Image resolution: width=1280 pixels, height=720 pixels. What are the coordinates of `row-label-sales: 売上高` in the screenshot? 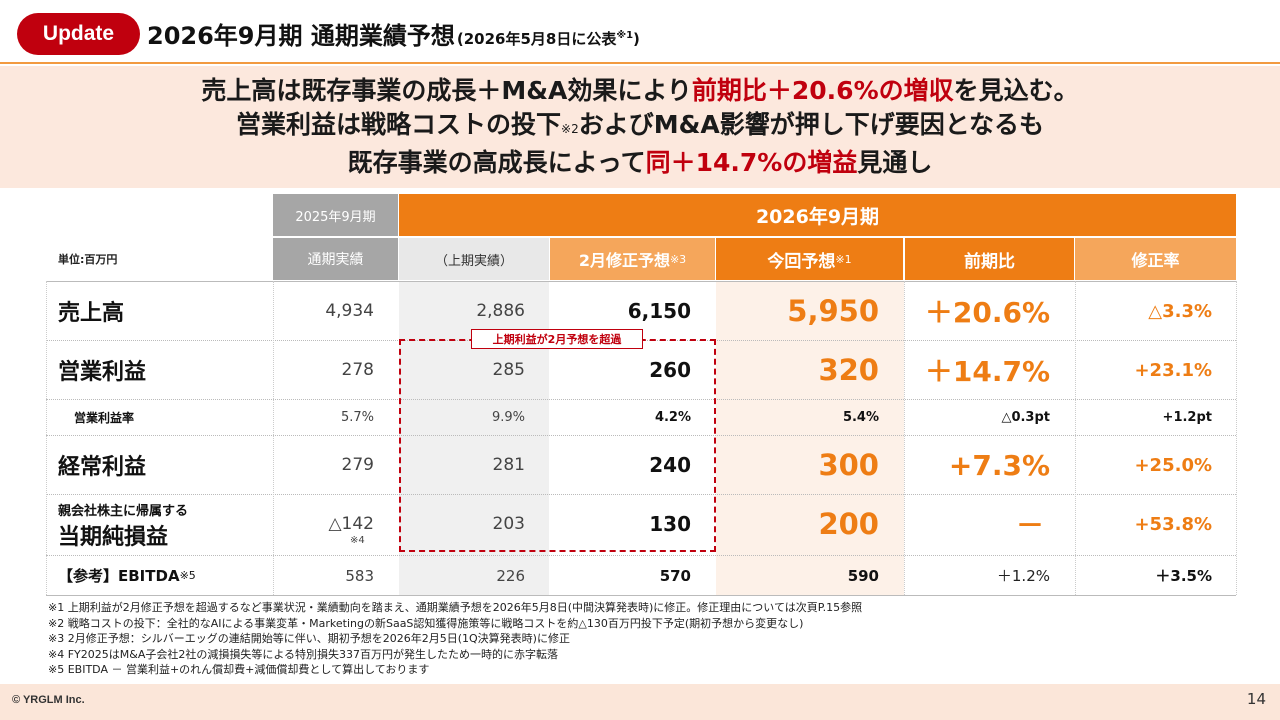 It's located at (91, 313).